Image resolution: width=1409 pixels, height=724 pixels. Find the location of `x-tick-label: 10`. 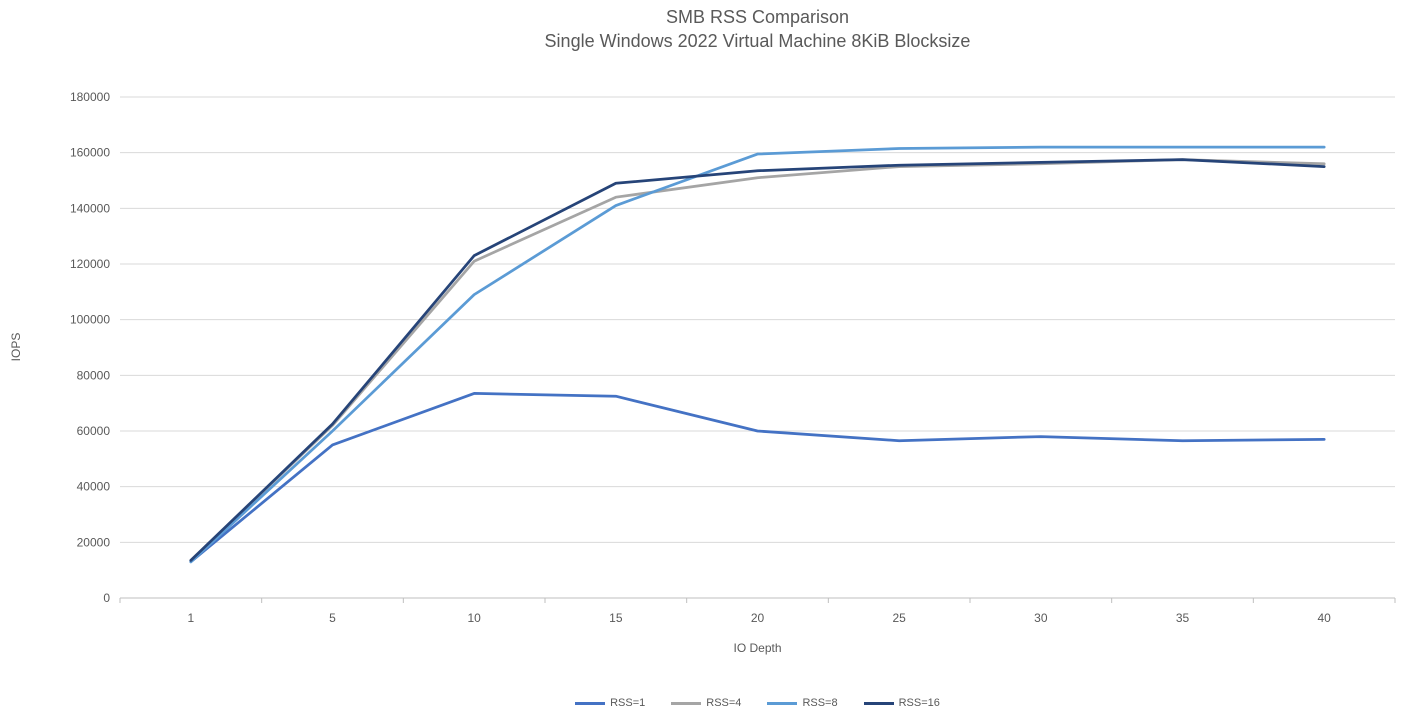

x-tick-label: 10 is located at coordinates (474, 618).